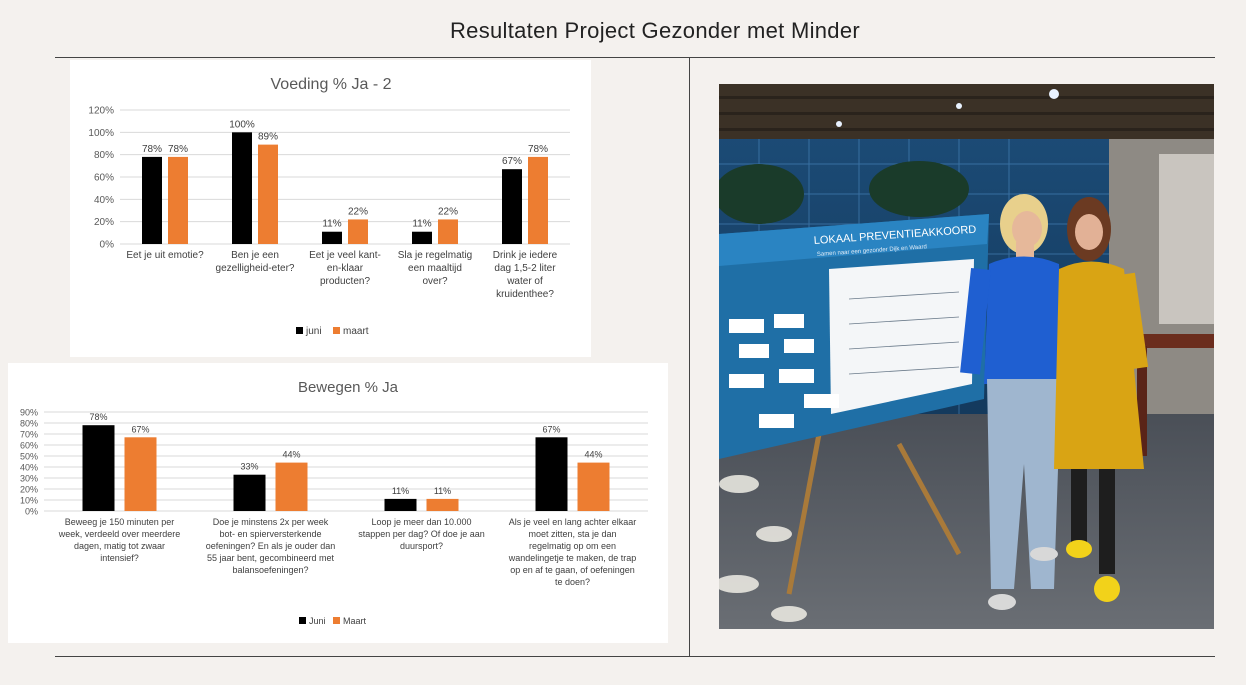 Image resolution: width=1246 pixels, height=685 pixels. Describe the element at coordinates (635, 57) in the screenshot. I see `header-divider` at that location.